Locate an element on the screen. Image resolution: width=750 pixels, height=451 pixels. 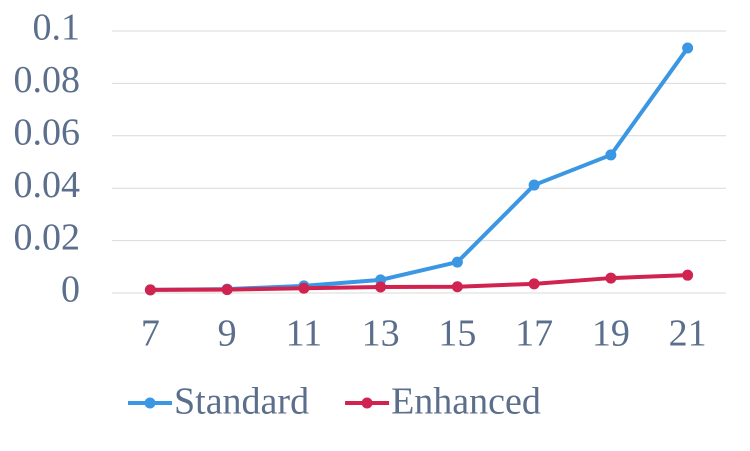
y-tick-label: 0.04 is located at coordinates (47, 185).